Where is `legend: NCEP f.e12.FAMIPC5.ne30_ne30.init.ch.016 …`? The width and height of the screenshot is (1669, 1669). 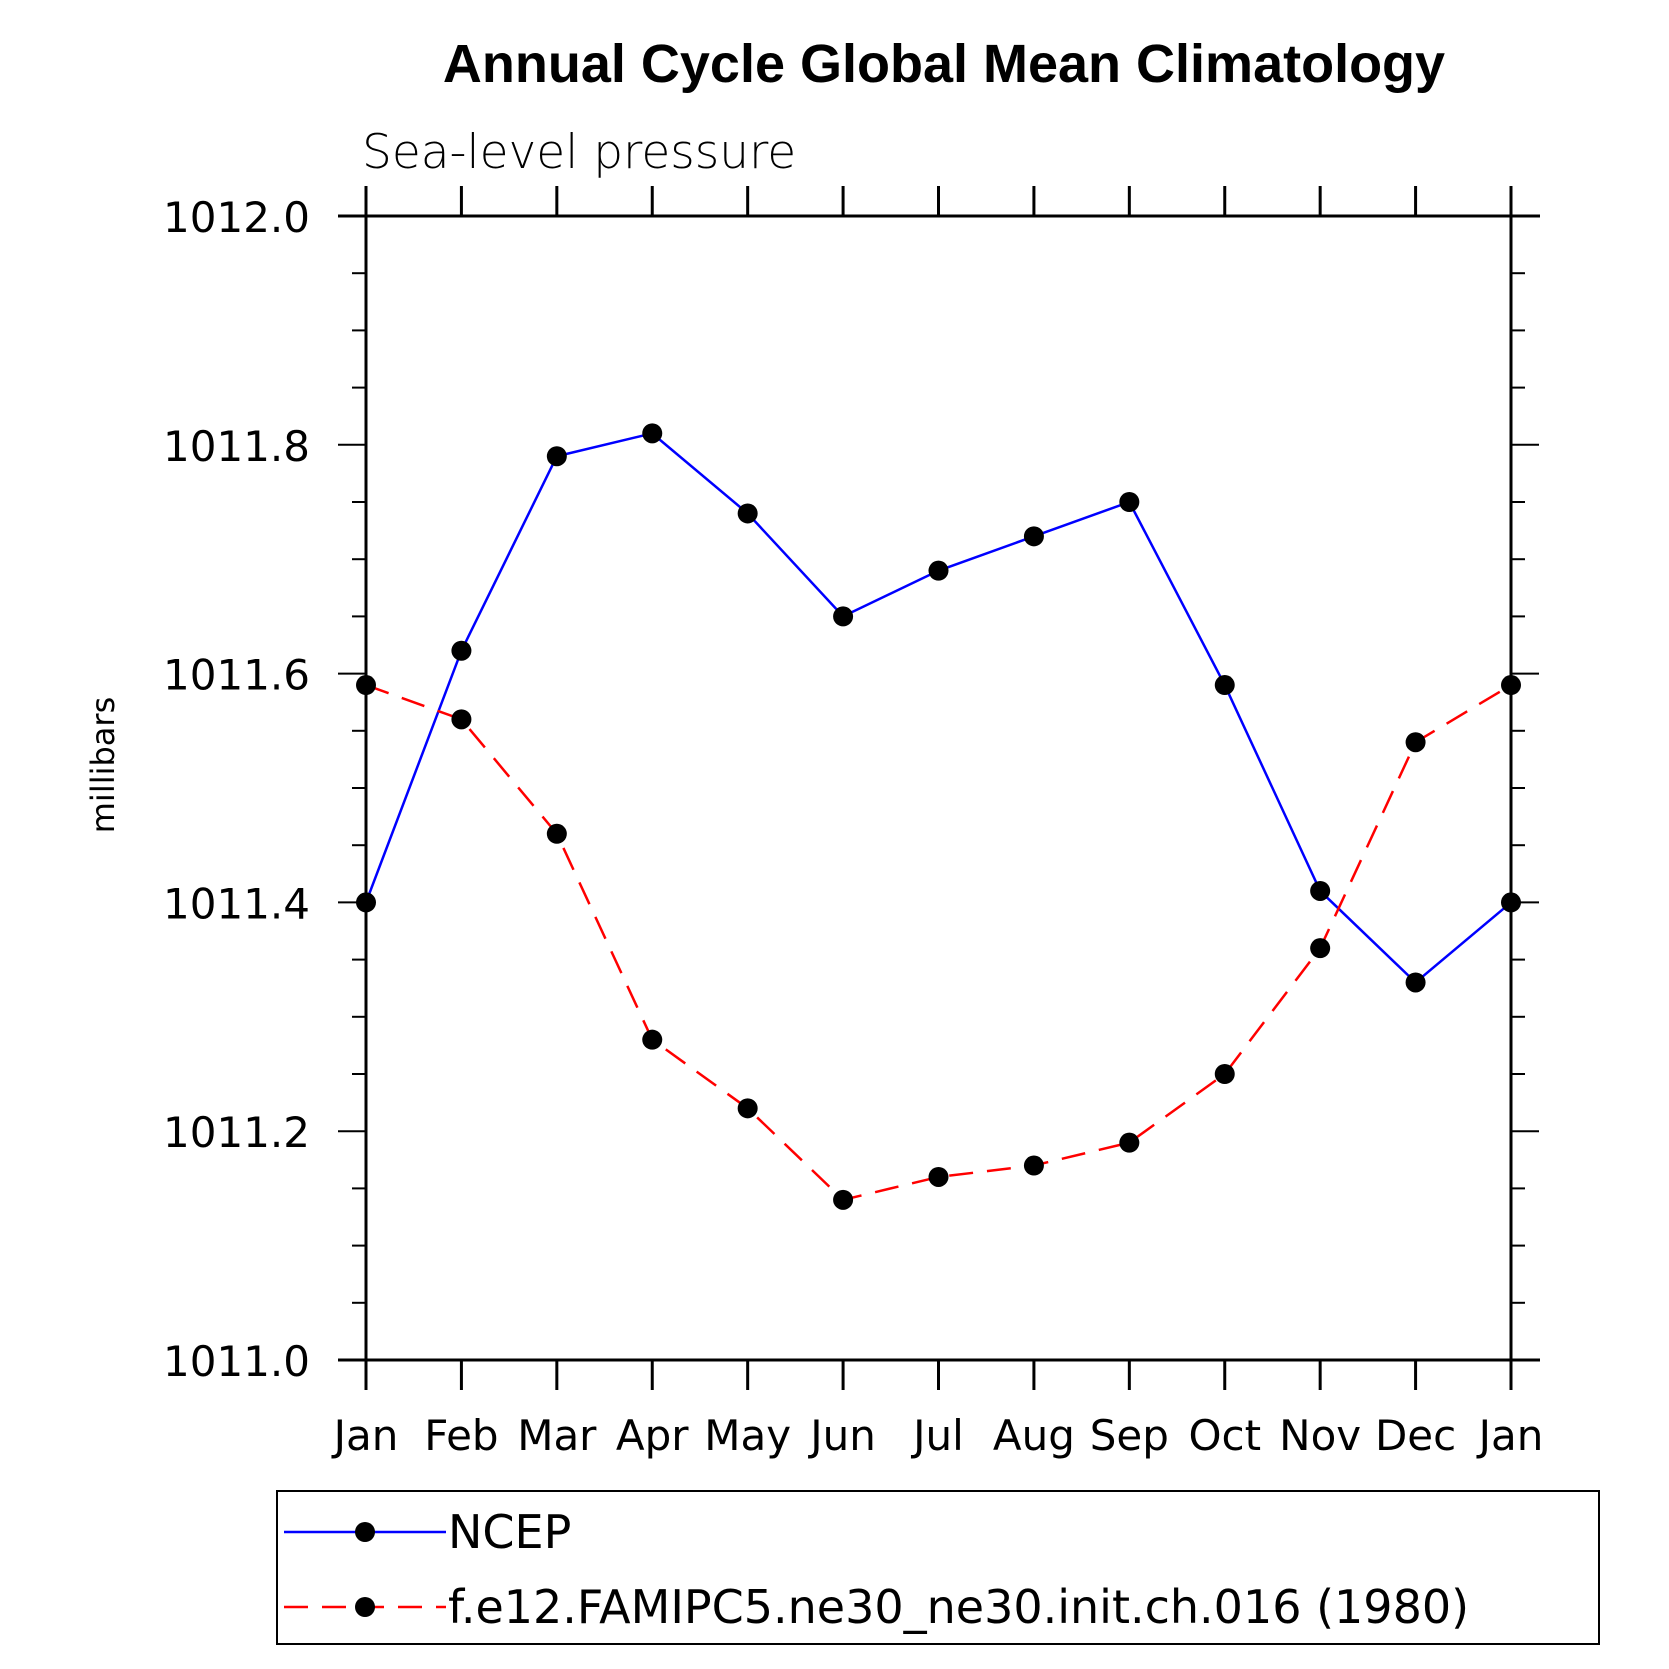
legend: NCEP f.e12.FAMIPC5.ne30_ne30.init.ch.016 … is located at coordinates (938, 1567).